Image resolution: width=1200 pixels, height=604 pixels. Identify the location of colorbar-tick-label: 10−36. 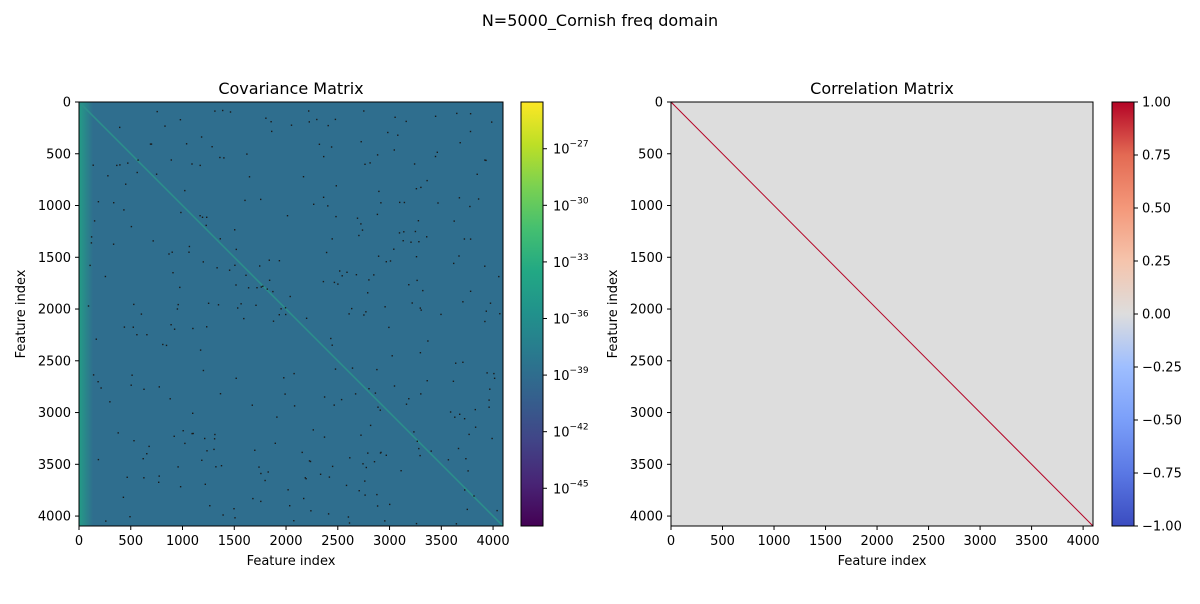
(571, 319).